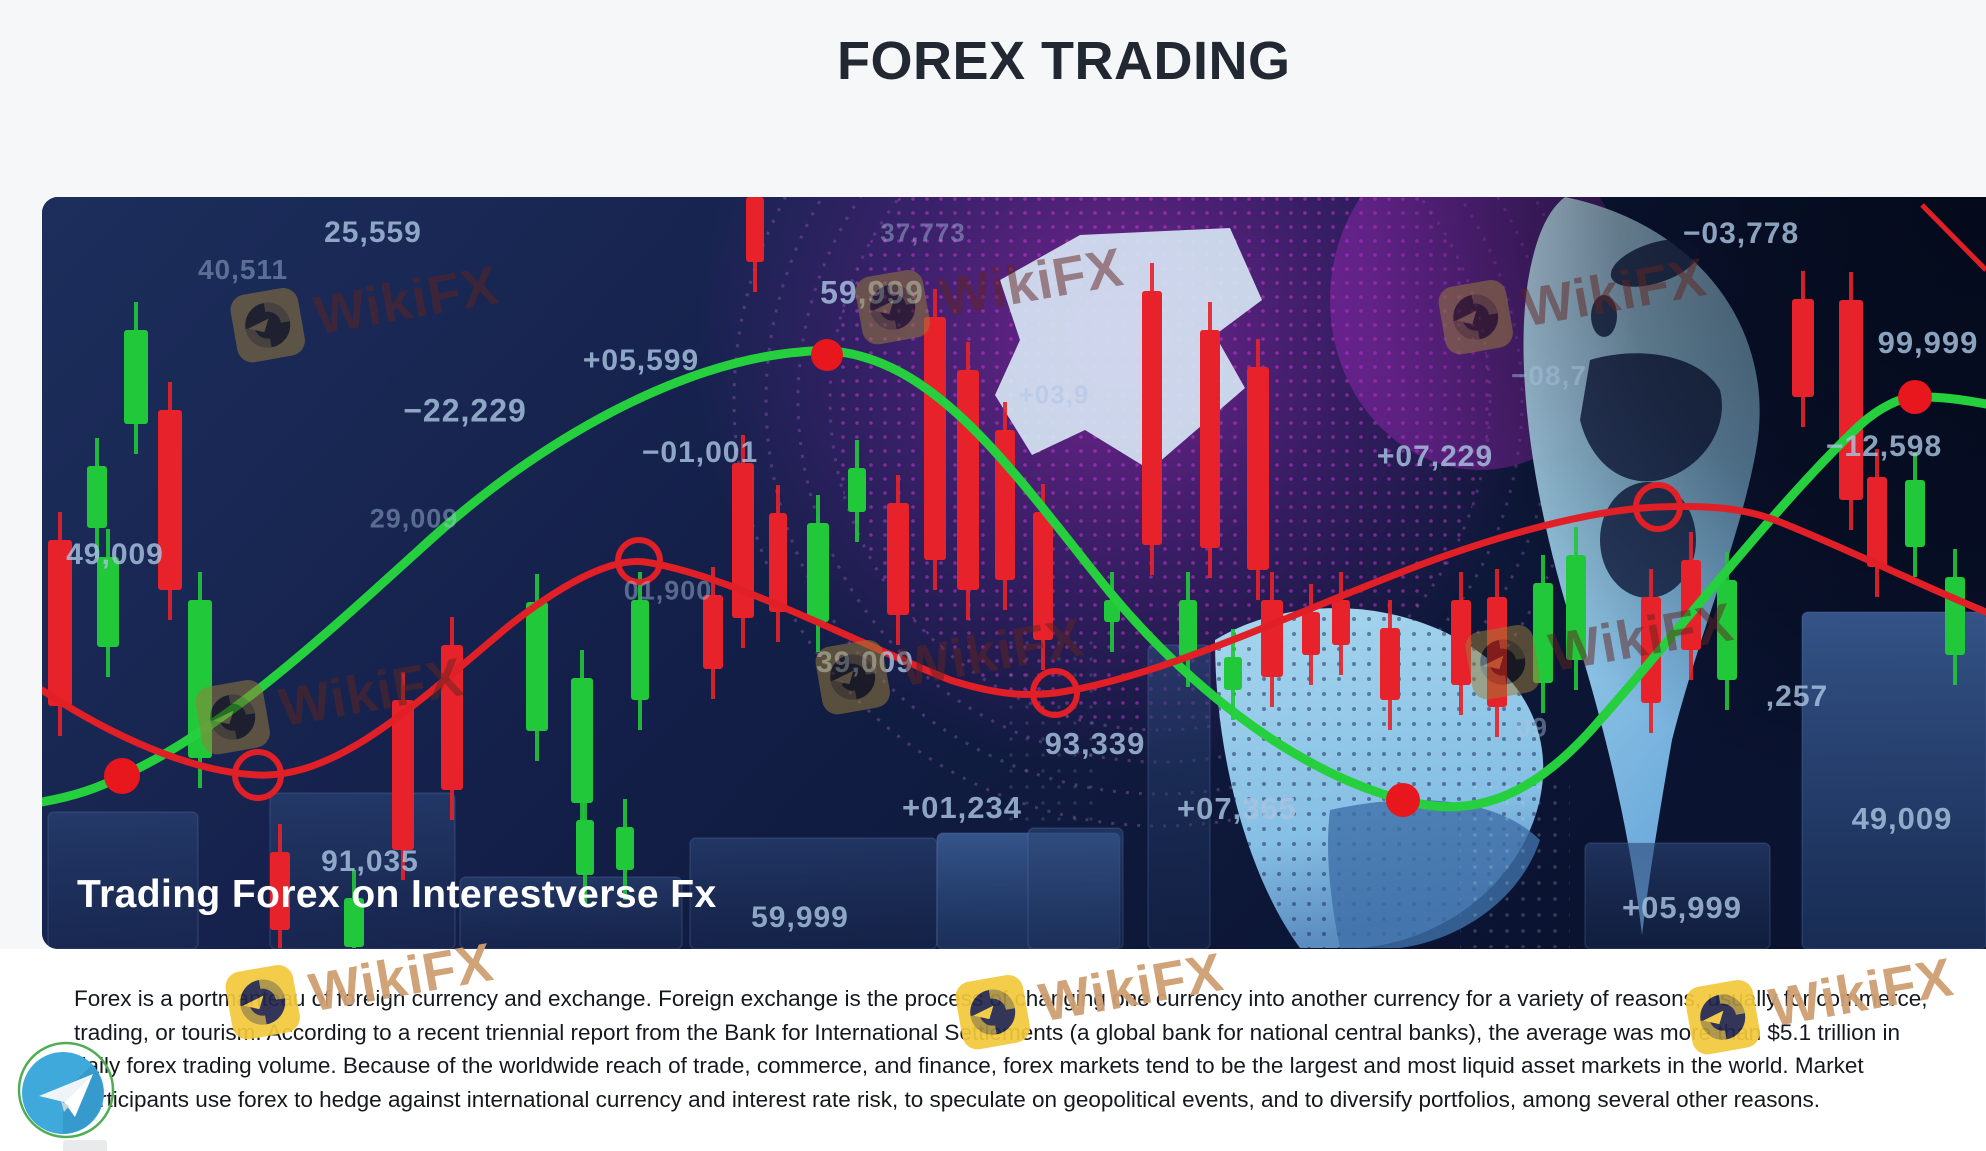 This screenshot has height=1151, width=1986. What do you see at coordinates (85, 1145) in the screenshot?
I see `partial-element-below` at bounding box center [85, 1145].